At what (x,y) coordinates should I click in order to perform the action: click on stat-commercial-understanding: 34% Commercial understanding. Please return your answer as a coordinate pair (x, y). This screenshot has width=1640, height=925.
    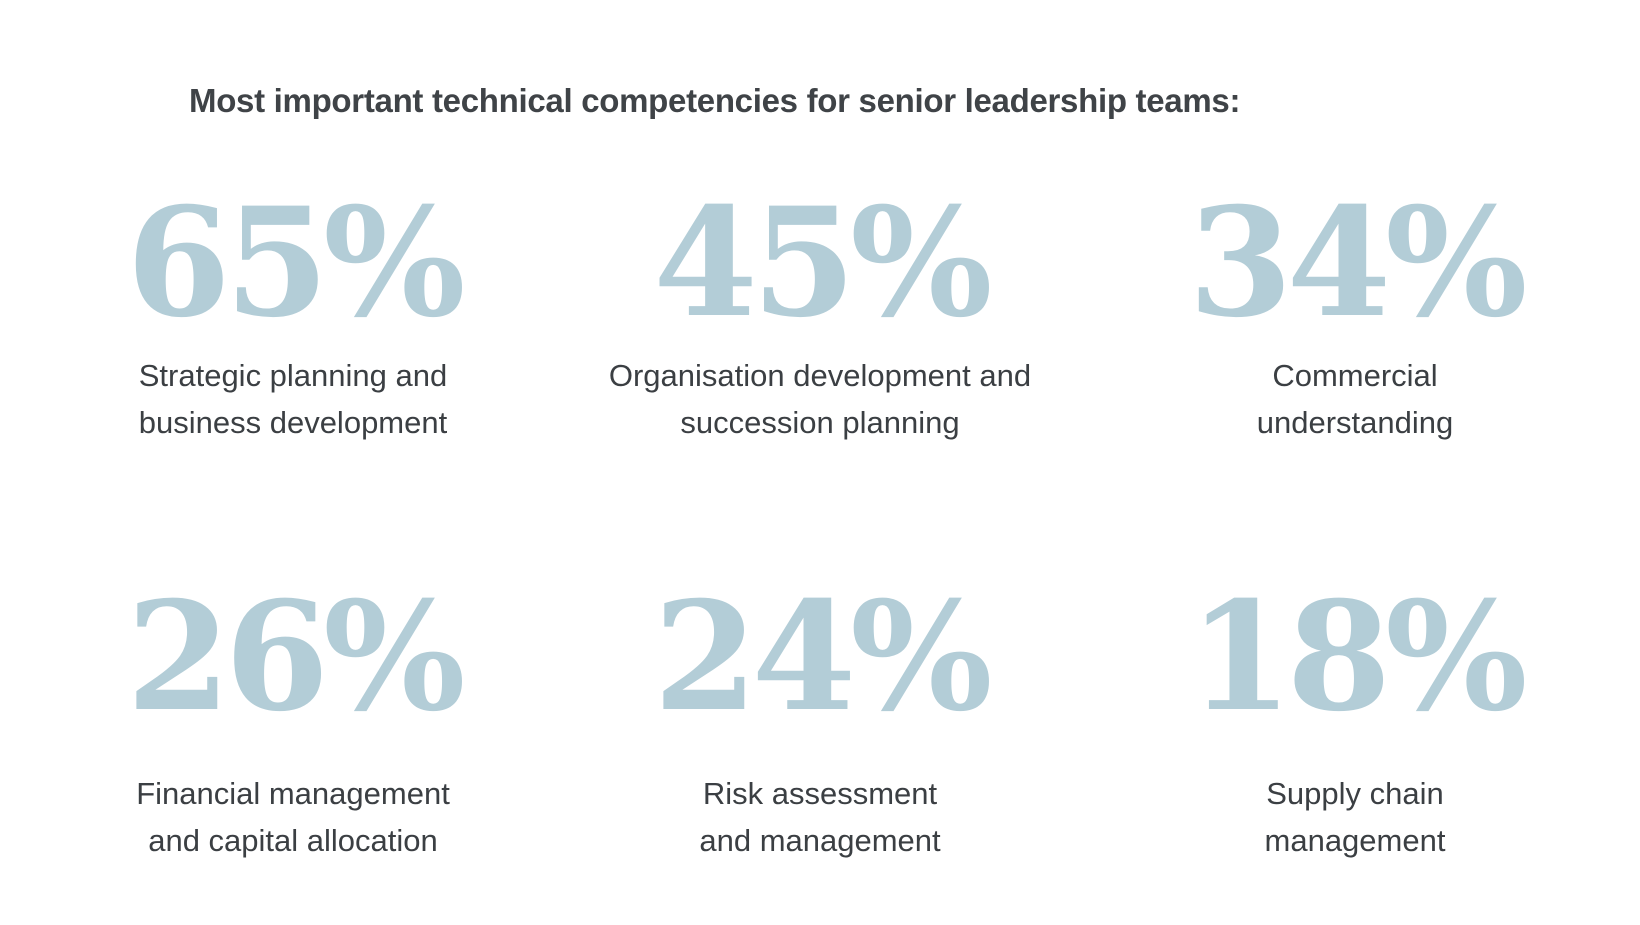
    Looking at the image, I should click on (1355, 317).